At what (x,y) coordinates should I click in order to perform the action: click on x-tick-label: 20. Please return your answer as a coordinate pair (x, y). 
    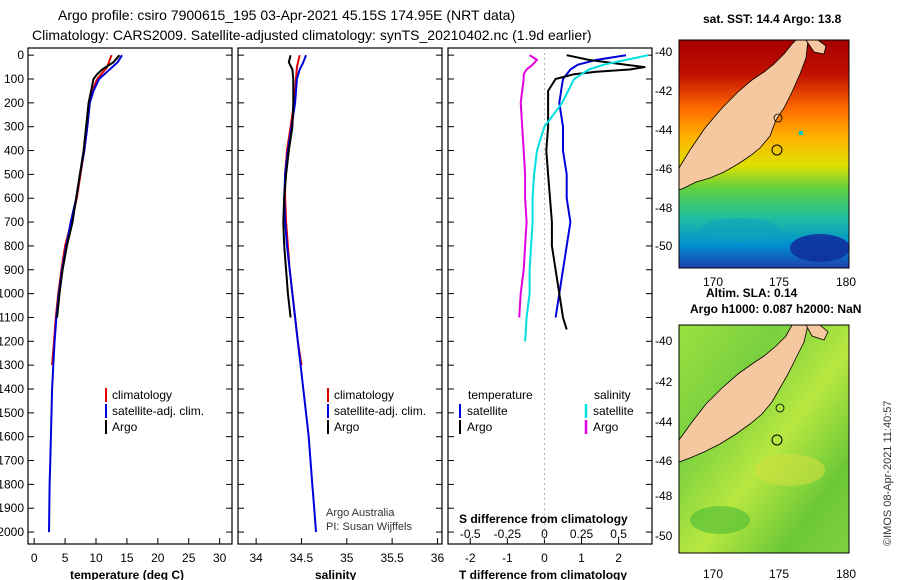
    Looking at the image, I should click on (158, 558).